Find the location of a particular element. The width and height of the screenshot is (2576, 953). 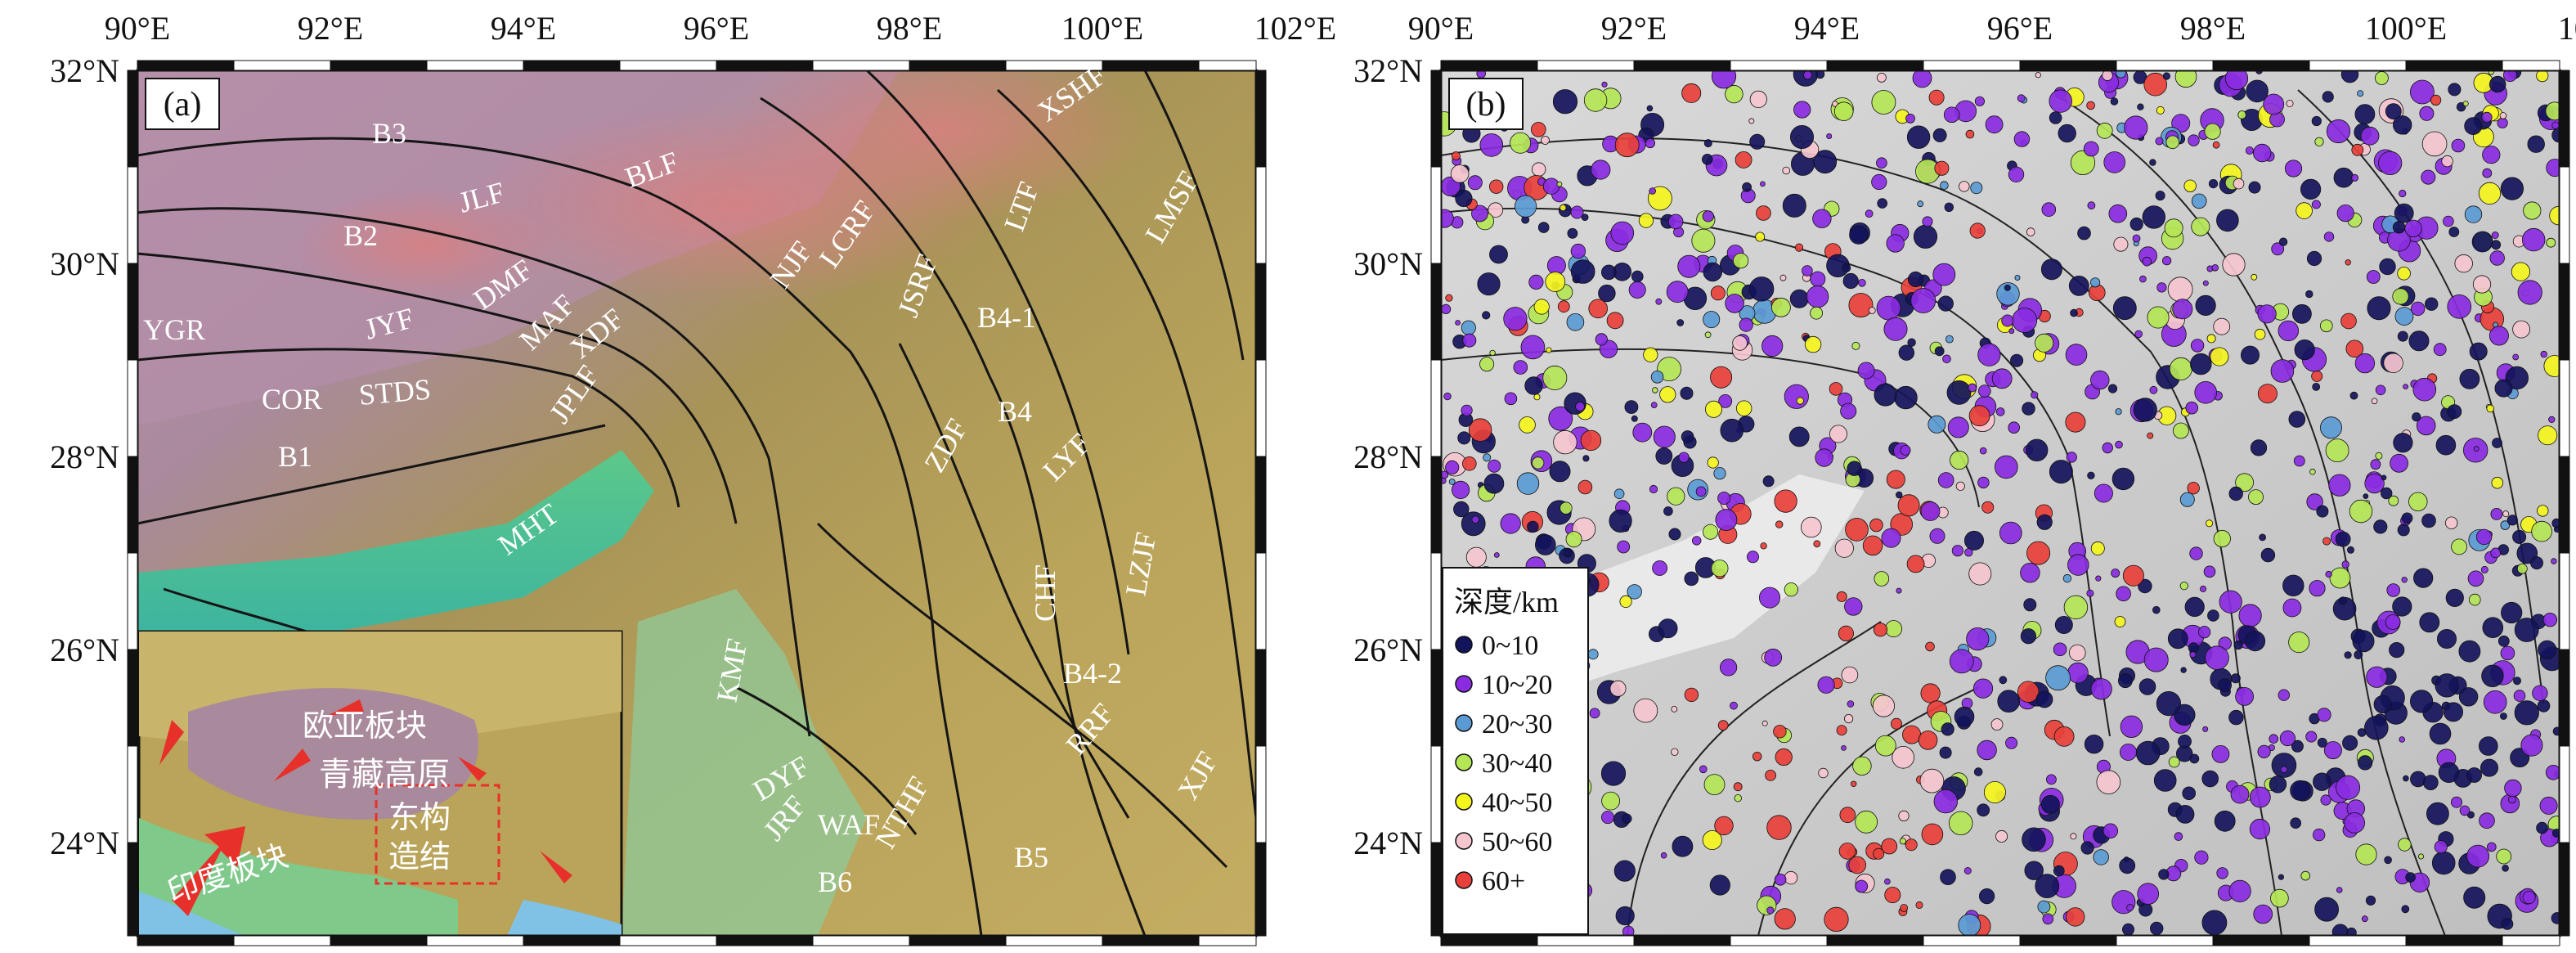

inset-arrows is located at coordinates (365, 808).